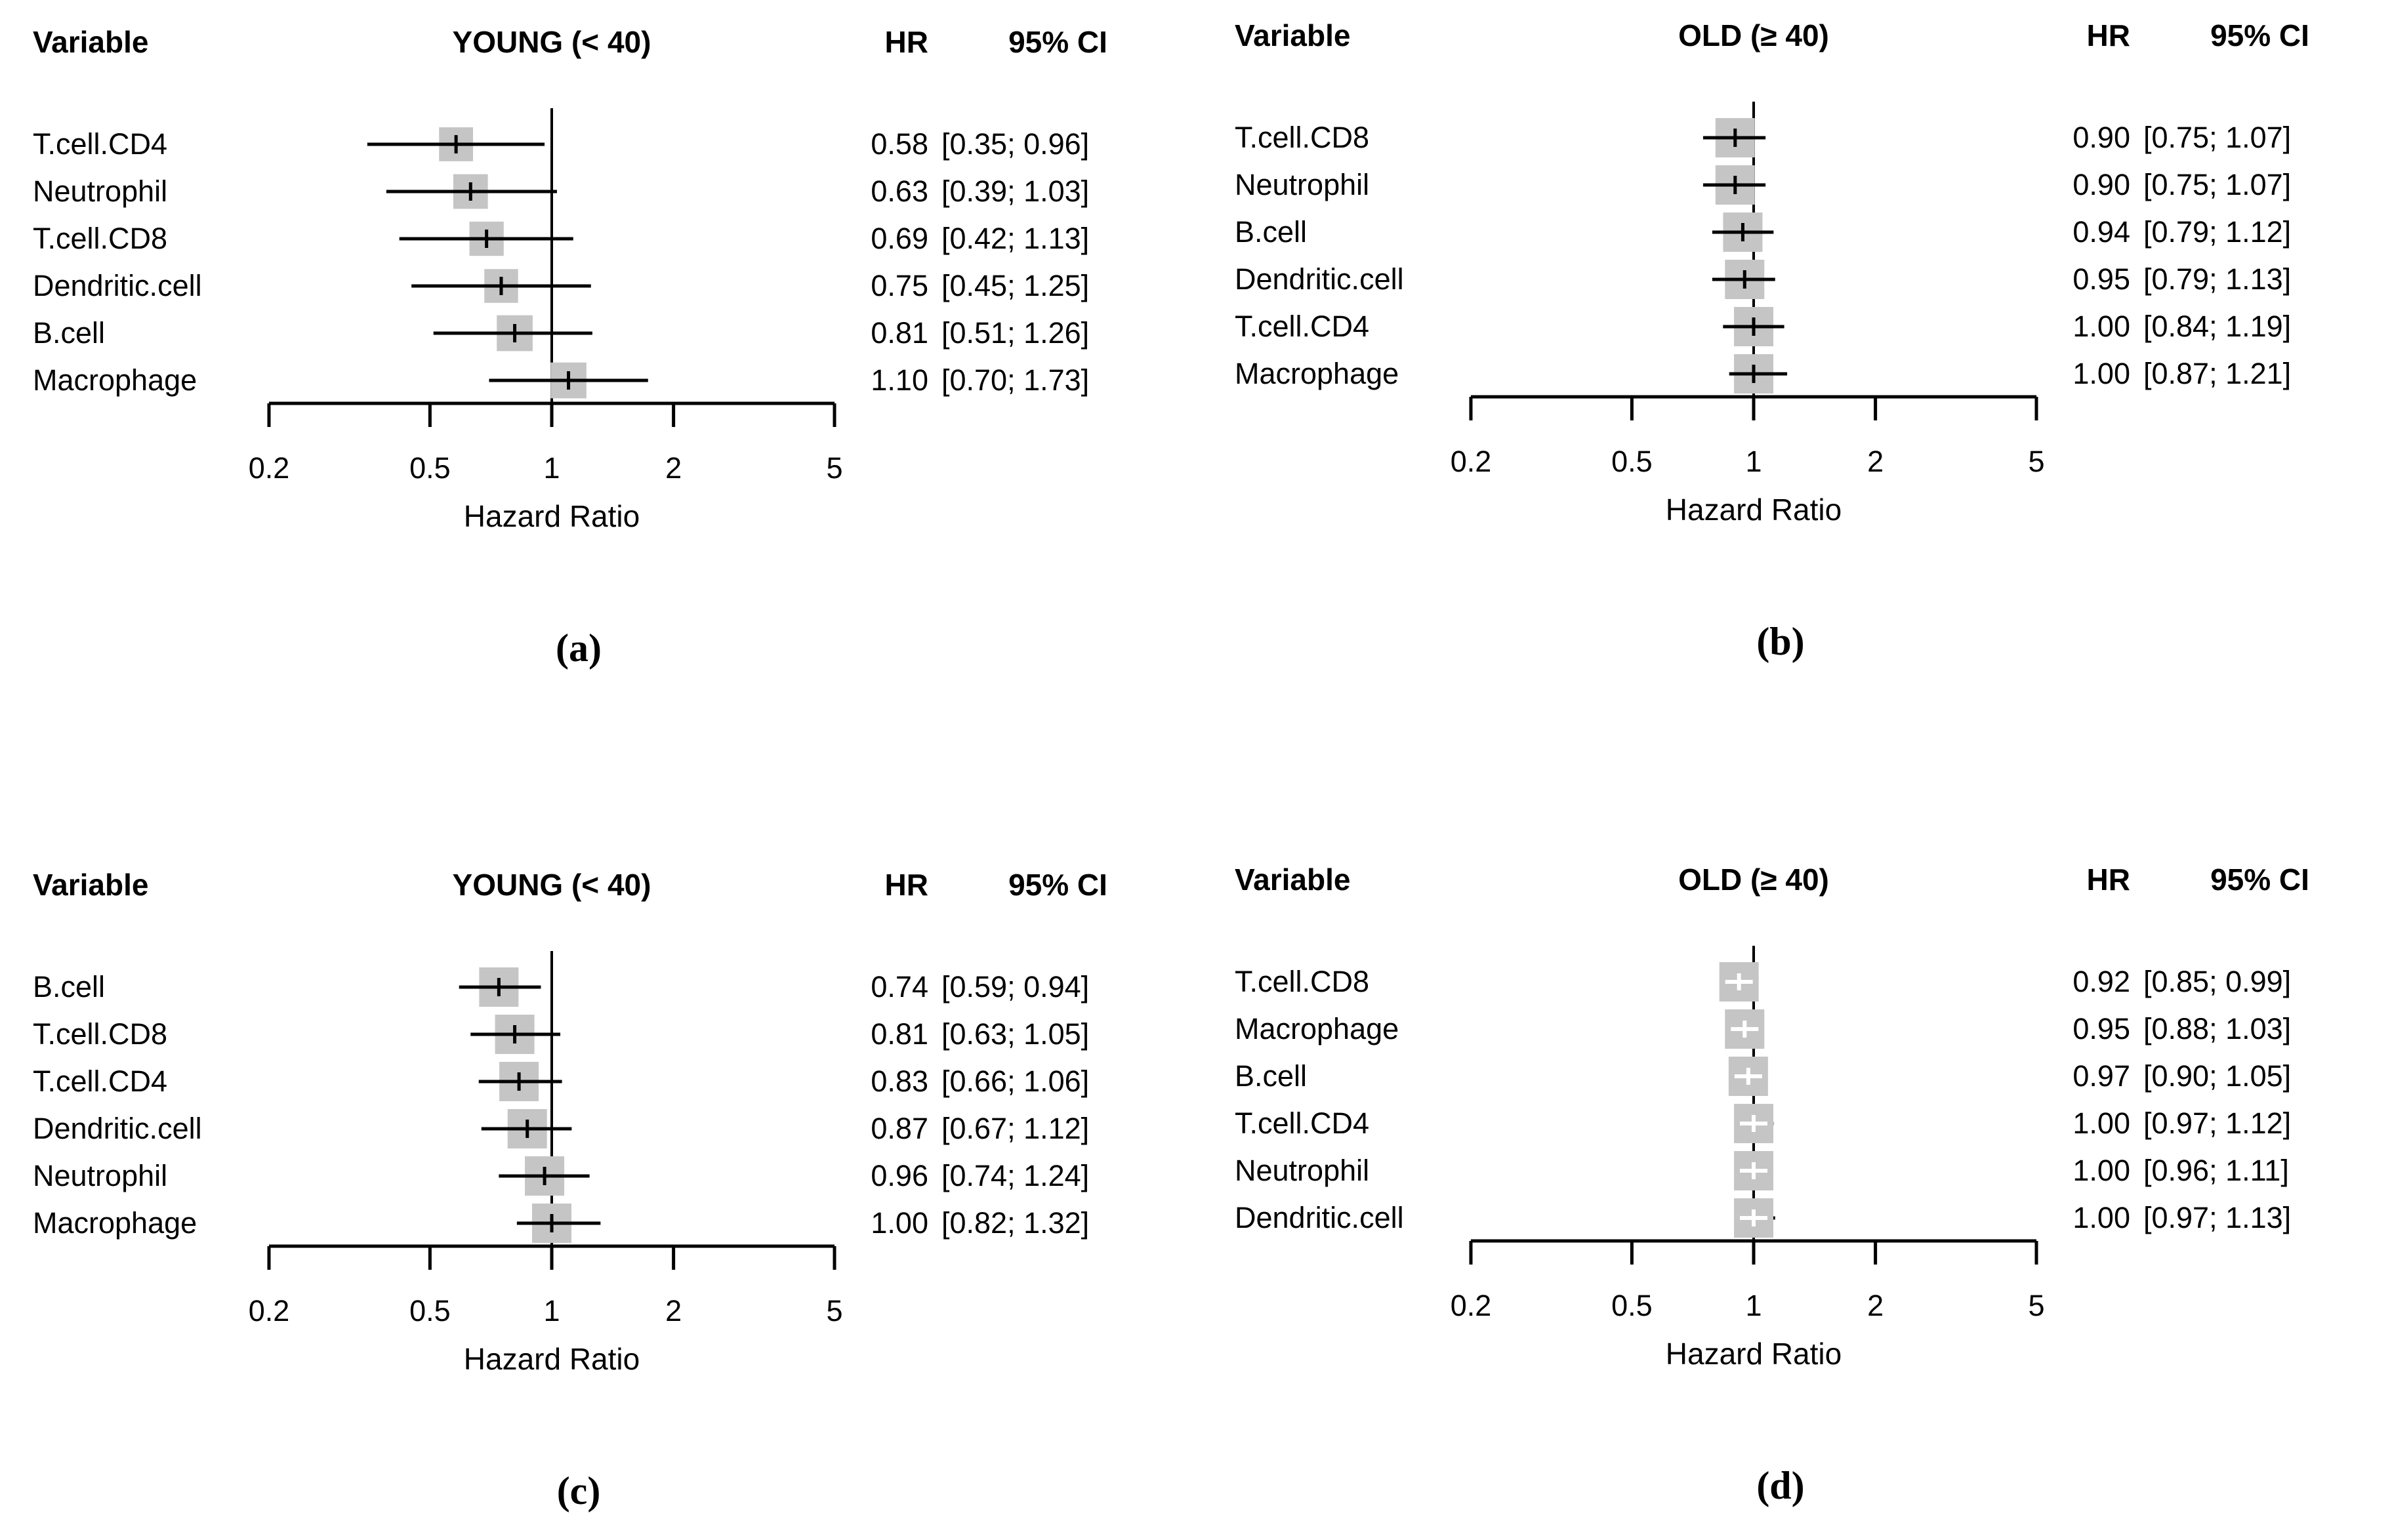 The height and width of the screenshot is (1540, 2392). I want to click on ci-value: [0.51; 1.26], so click(1016, 333).